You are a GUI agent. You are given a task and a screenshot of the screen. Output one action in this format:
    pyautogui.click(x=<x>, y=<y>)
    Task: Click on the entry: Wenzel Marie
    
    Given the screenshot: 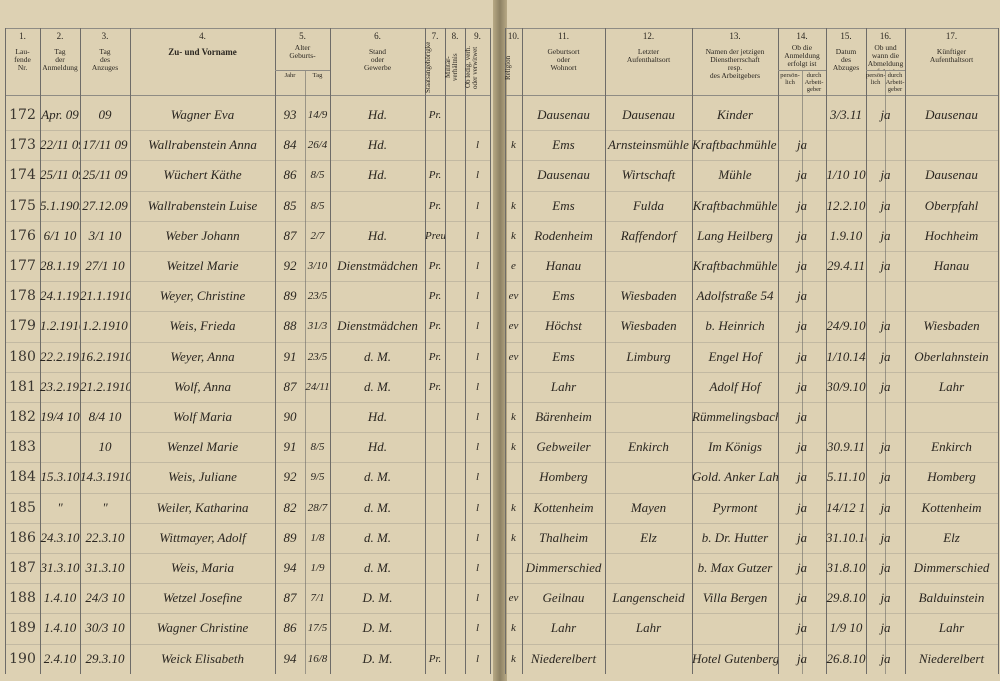 What is the action you would take?
    pyautogui.click(x=202, y=447)
    